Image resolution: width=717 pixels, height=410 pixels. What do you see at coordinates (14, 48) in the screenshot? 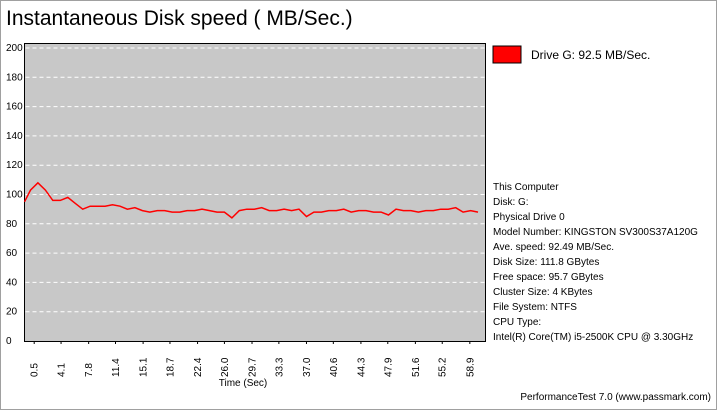
I see `y-tick-label: 200` at bounding box center [14, 48].